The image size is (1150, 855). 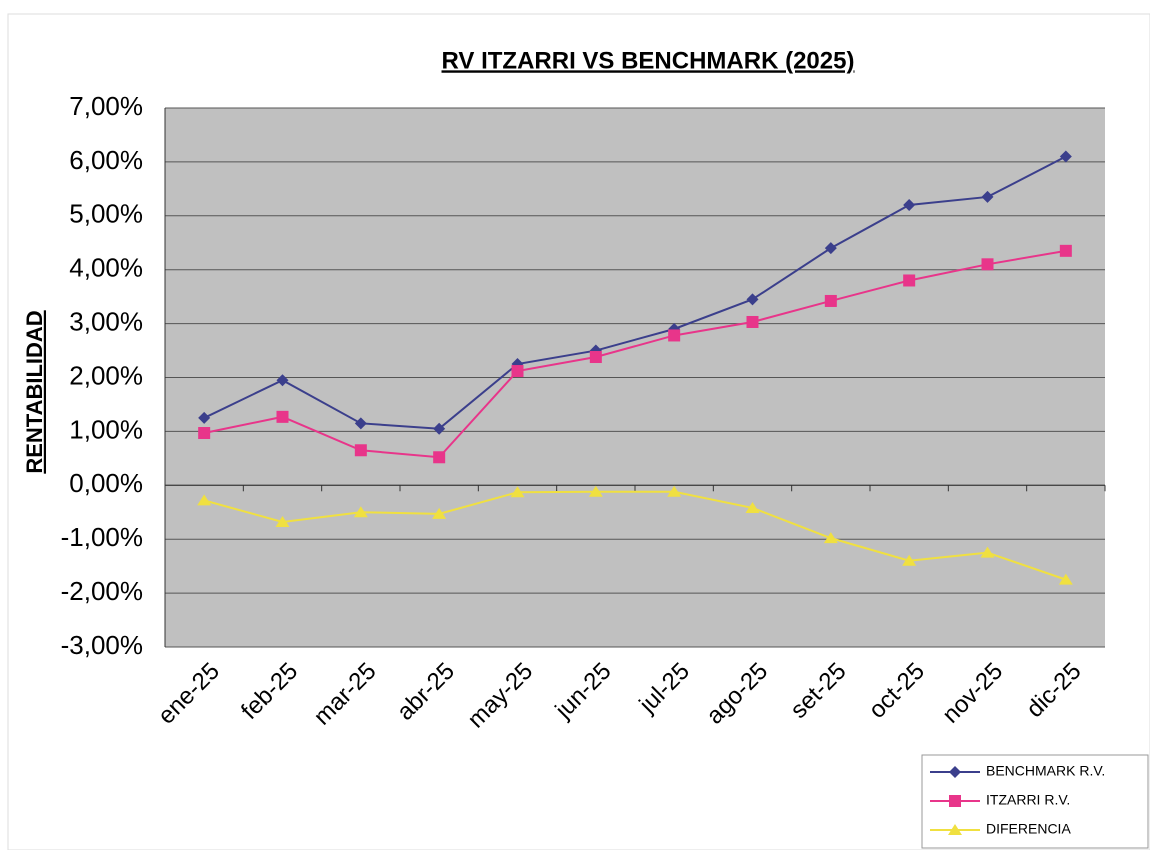 What do you see at coordinates (818, 691) in the screenshot?
I see `x-tick-label: set-25` at bounding box center [818, 691].